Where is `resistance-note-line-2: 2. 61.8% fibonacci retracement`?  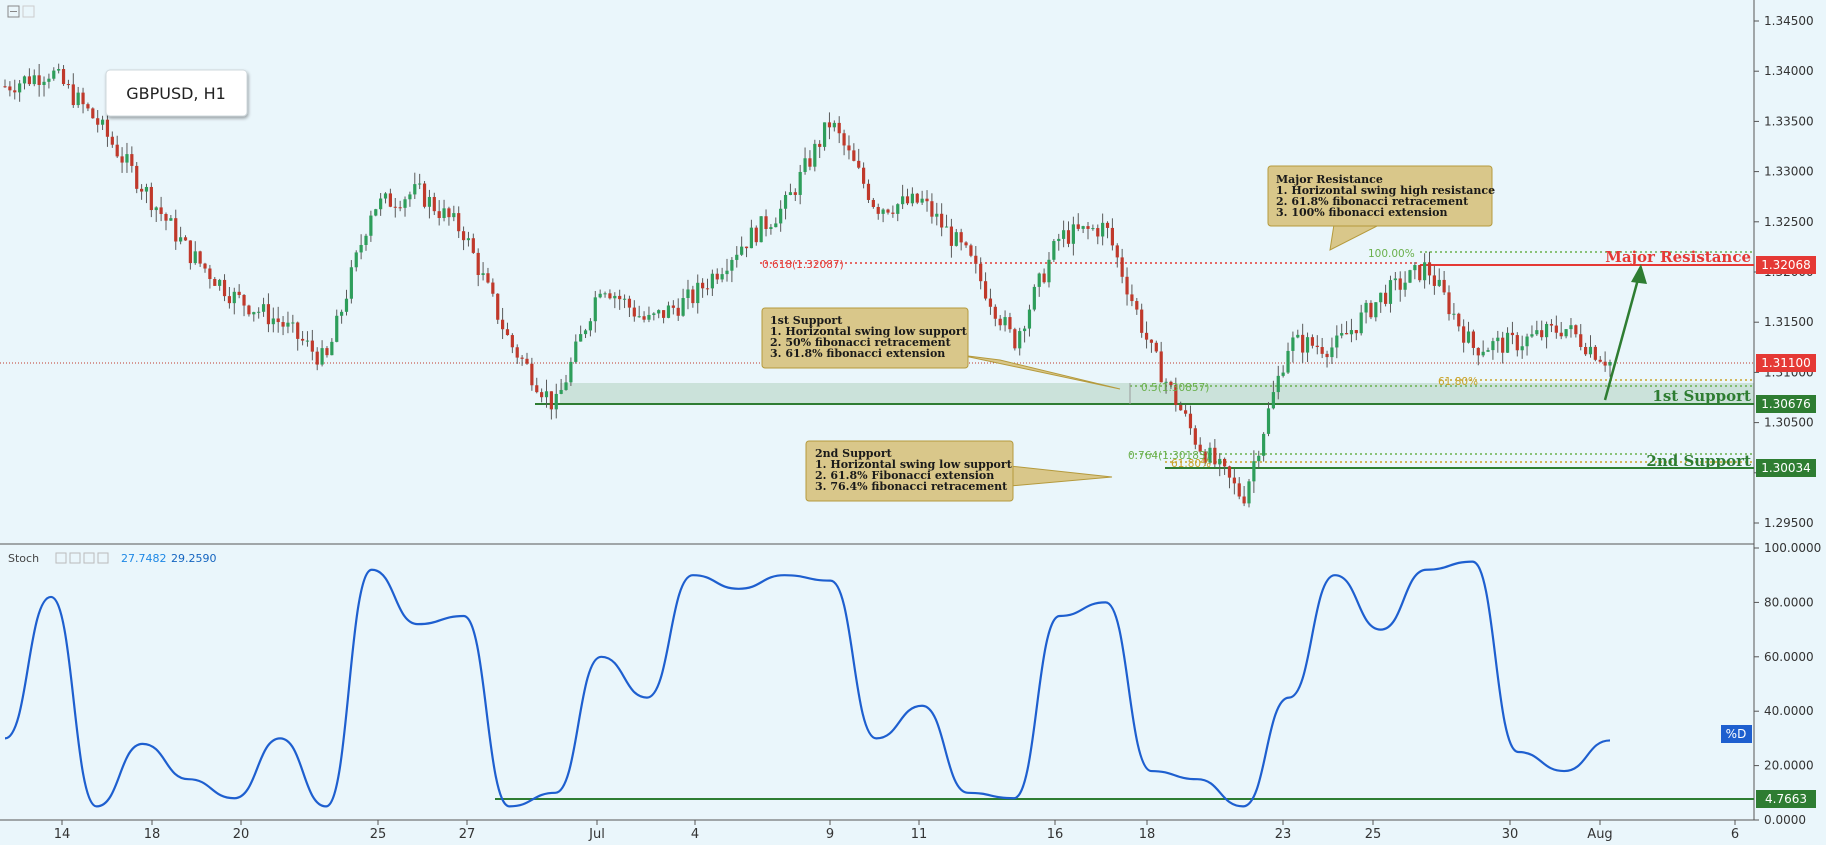
resistance-note-line-2: 2. 61.8% fibonacci retracement is located at coordinates (1372, 201).